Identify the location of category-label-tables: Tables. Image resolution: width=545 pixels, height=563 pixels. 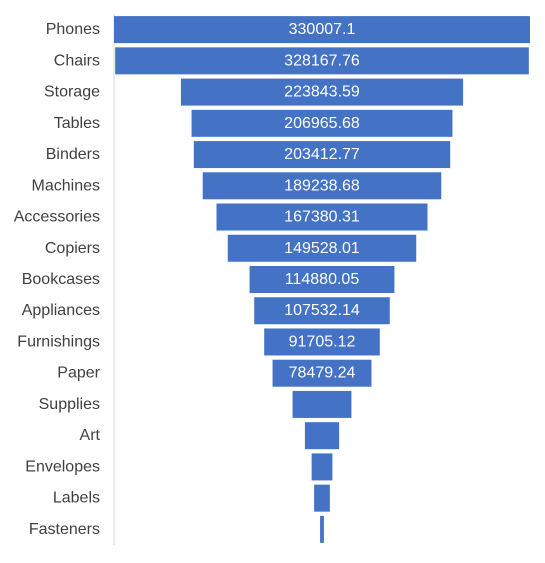
(77, 123).